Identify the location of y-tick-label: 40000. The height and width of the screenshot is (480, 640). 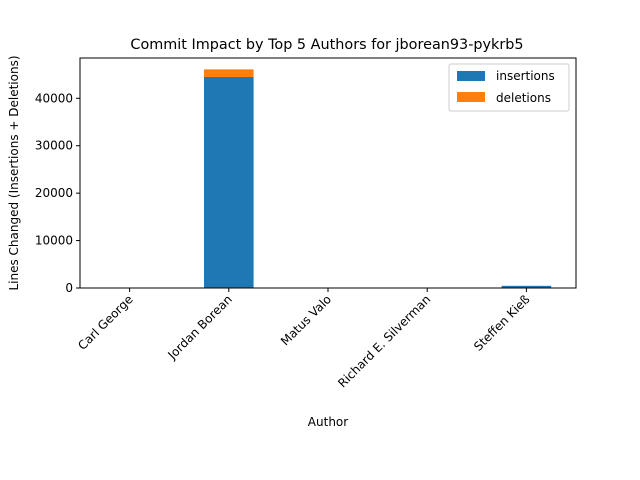
(54, 98).